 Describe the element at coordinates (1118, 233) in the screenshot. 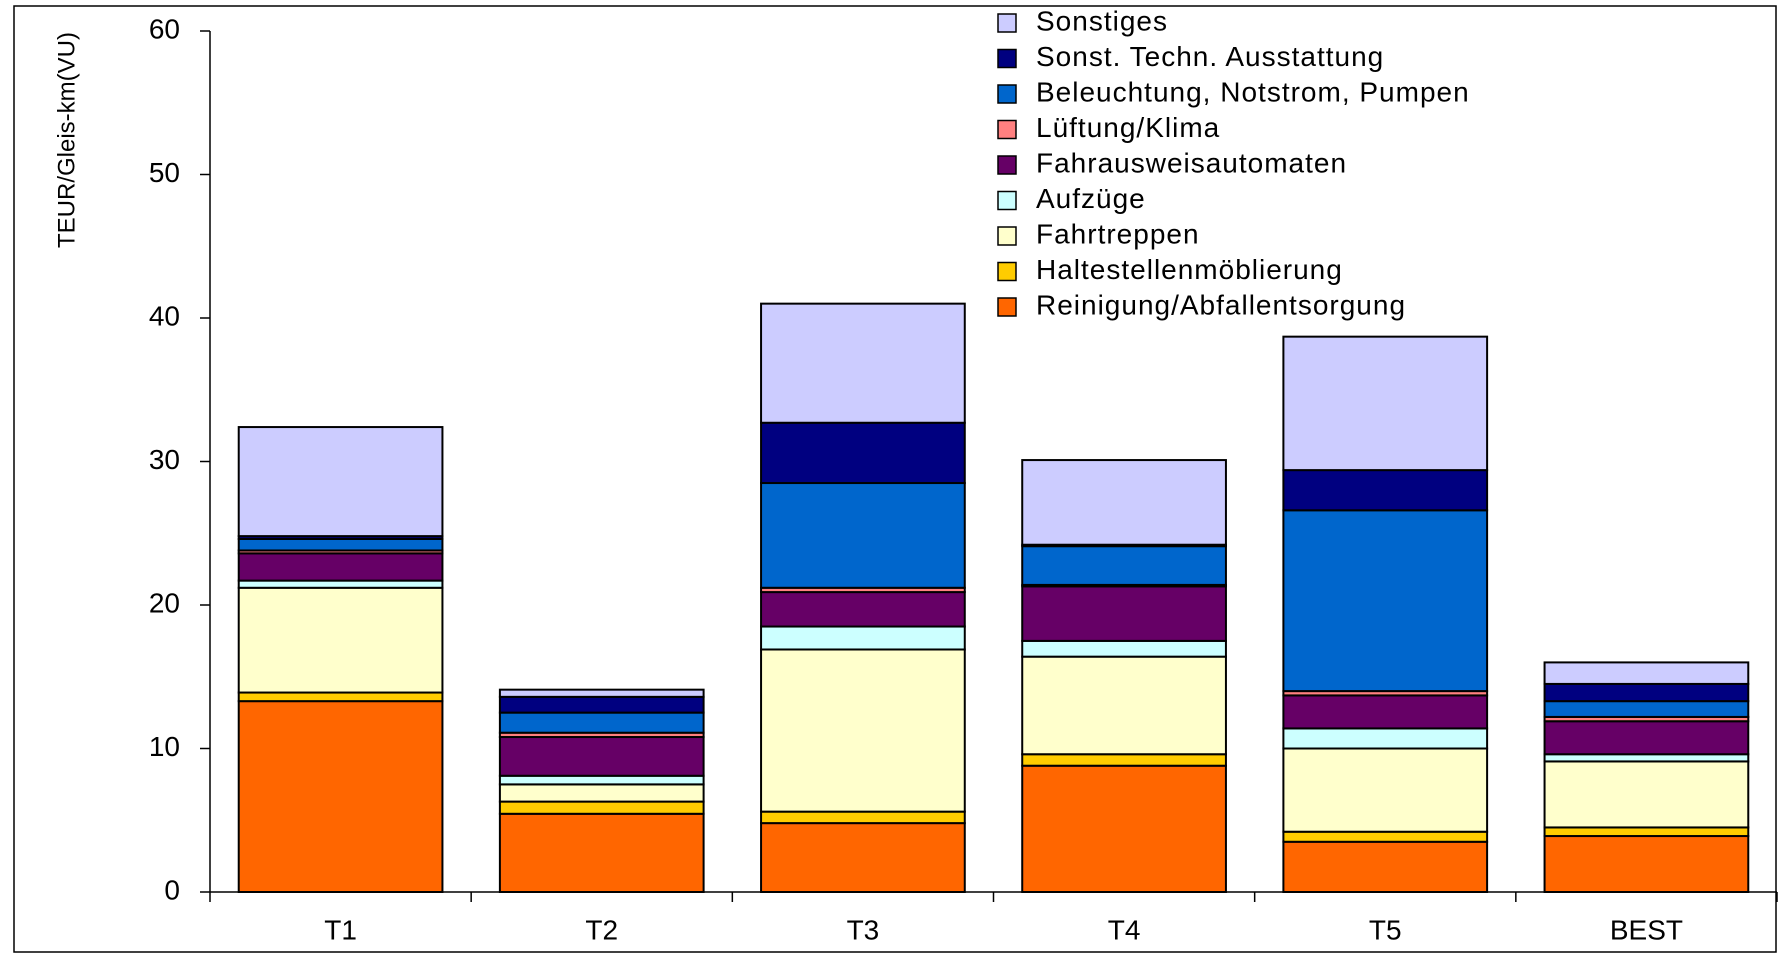

I see `legend-label: Fahrtreppen` at that location.